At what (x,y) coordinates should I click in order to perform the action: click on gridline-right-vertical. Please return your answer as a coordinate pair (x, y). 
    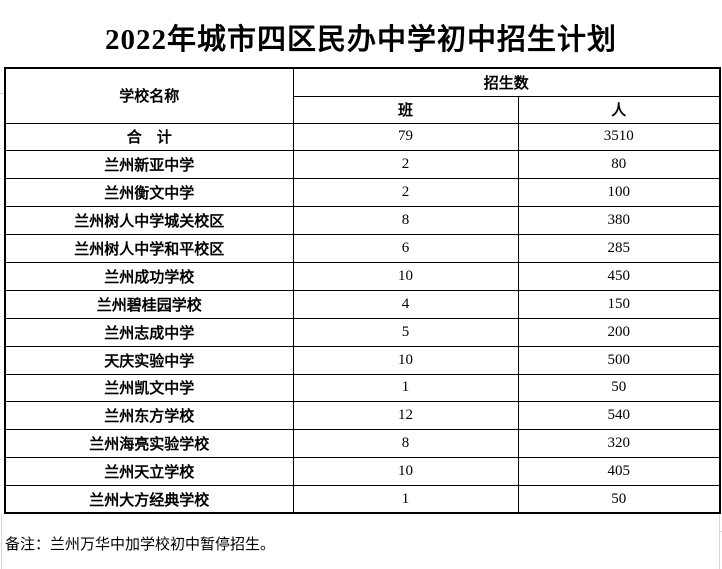
    Looking at the image, I should click on (719, 541).